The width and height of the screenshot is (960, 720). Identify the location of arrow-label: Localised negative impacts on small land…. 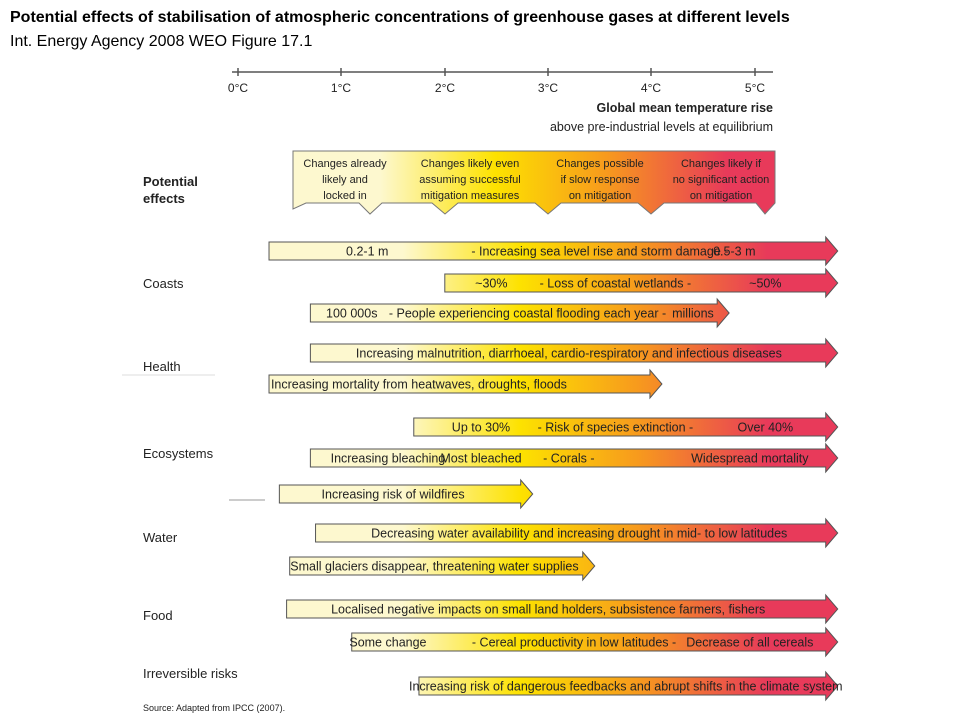
(548, 610).